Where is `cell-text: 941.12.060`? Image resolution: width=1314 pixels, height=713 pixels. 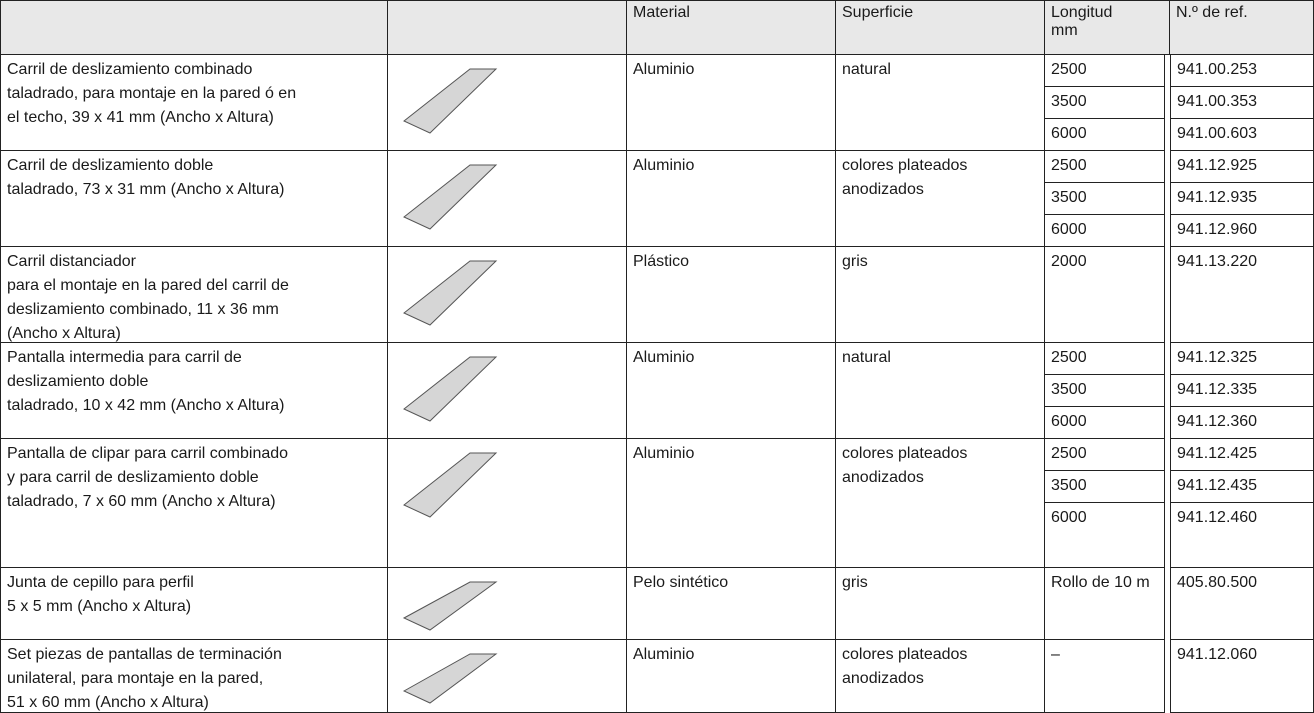
cell-text: 941.12.060 is located at coordinates (1217, 654).